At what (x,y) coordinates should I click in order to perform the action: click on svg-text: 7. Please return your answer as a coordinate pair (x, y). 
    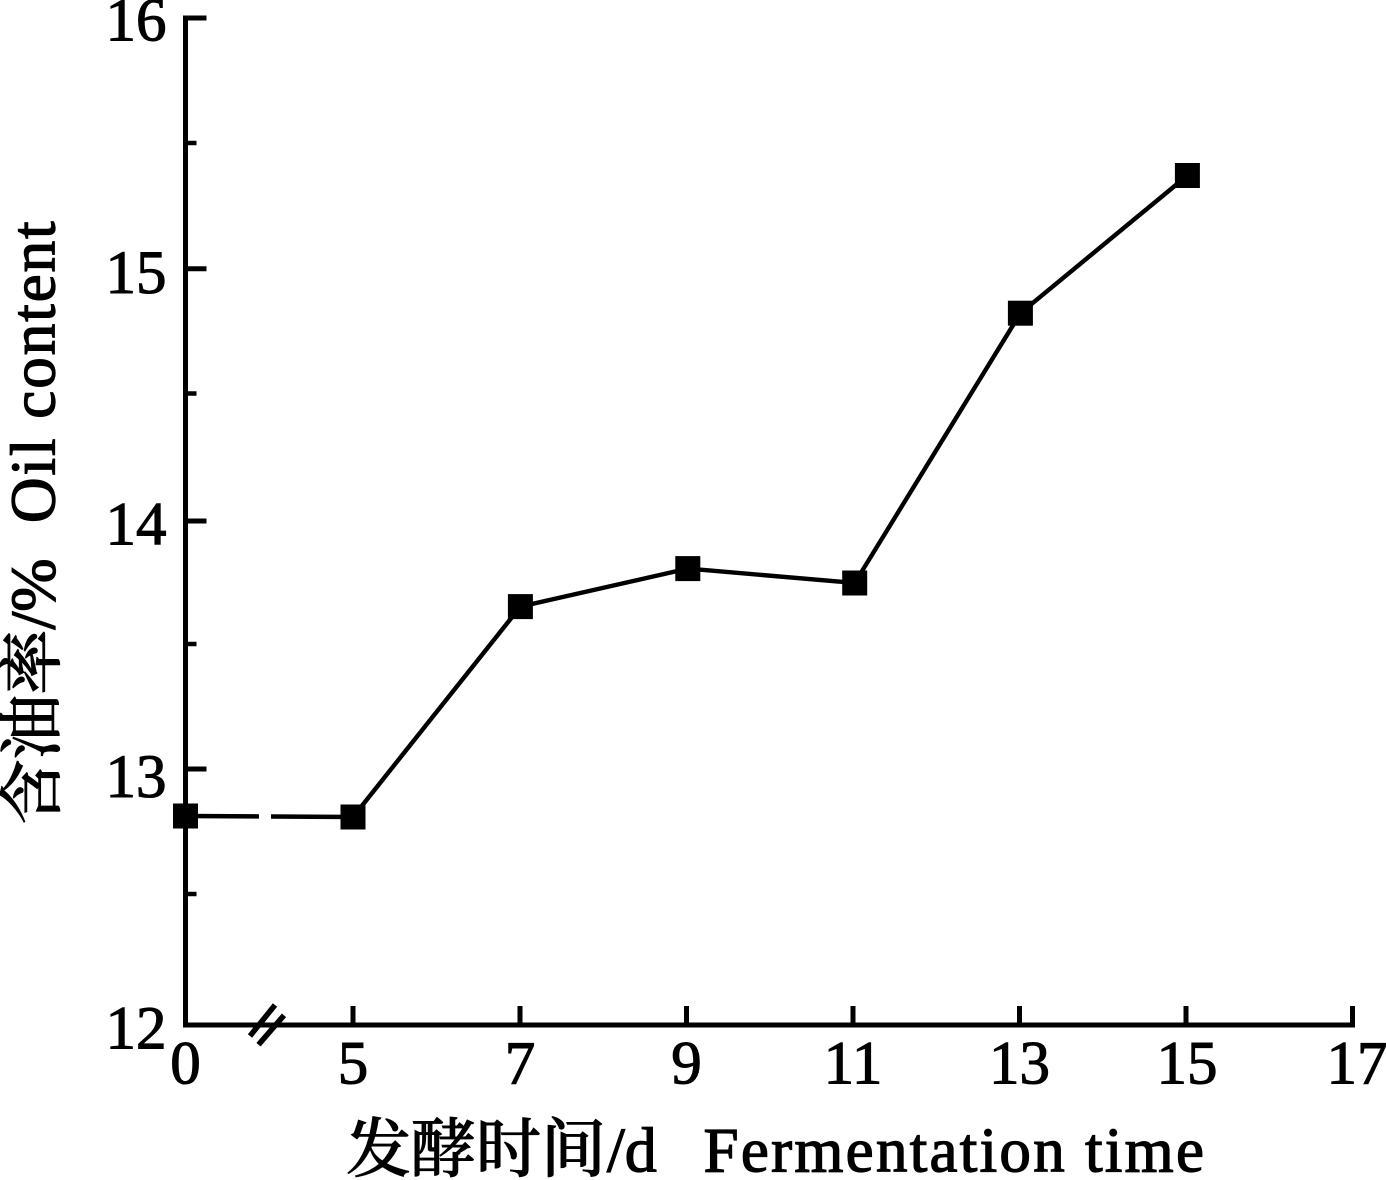
    Looking at the image, I should click on (520, 1064).